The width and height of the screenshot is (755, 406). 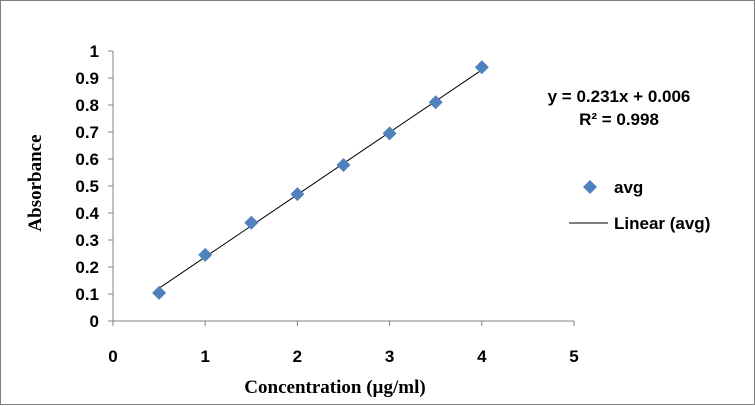 I want to click on legend-label-linear: Linear (avg), so click(x=662, y=223).